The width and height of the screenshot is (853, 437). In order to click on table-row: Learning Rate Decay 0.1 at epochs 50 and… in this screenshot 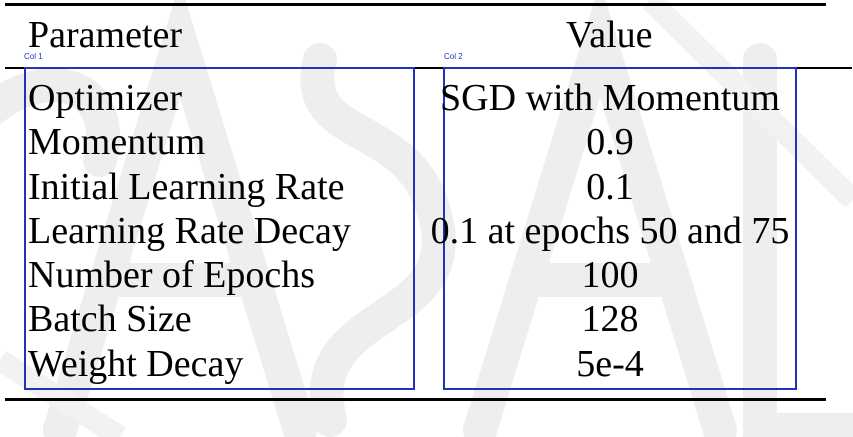, I will do `click(426, 231)`.